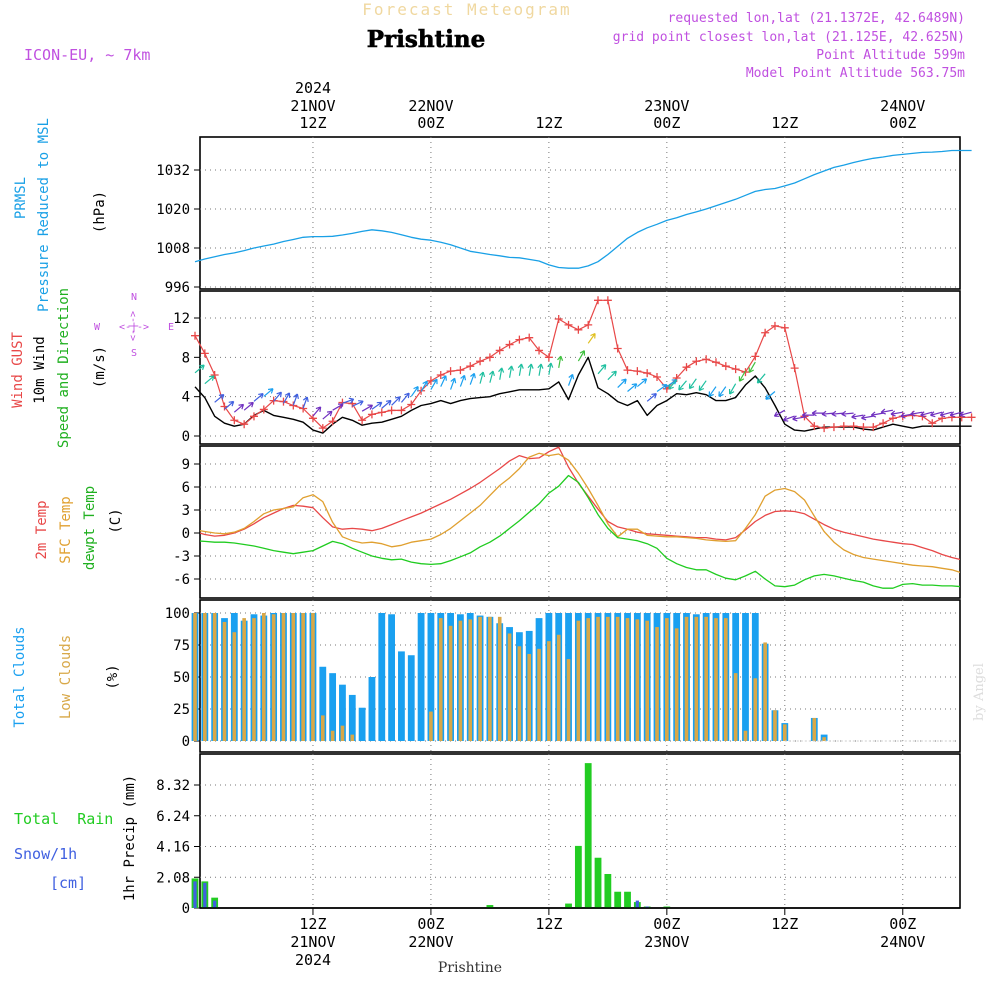 This screenshot has width=1000, height=1000. I want to click on wind-compass: N S W E <-|-> <-|->, so click(134, 325).